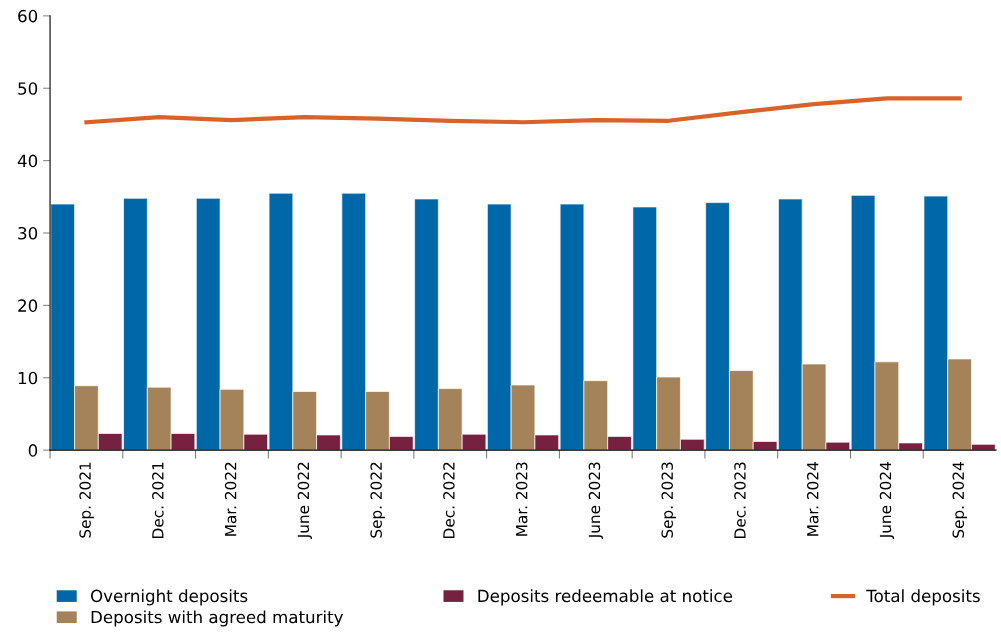 Image resolution: width=1001 pixels, height=634 pixels. Describe the element at coordinates (230, 499) in the screenshot. I see `x-tick-label: Mar. 2022` at that location.